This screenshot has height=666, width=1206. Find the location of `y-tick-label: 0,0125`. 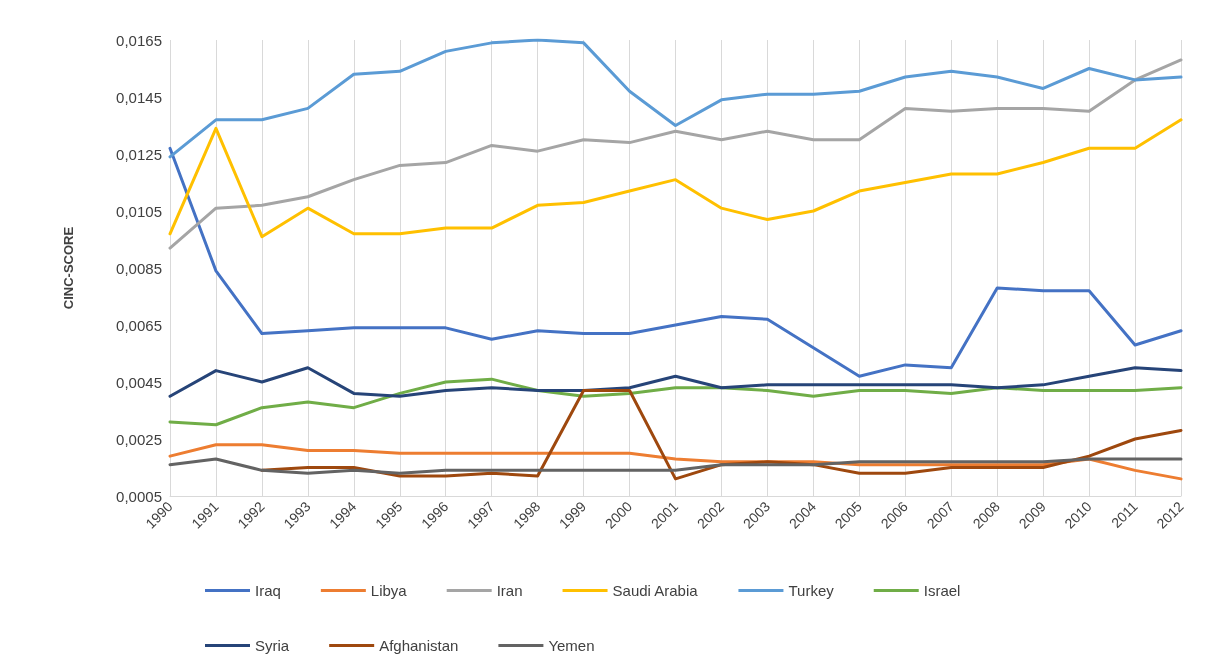

y-tick-label: 0,0125 is located at coordinates (139, 154).